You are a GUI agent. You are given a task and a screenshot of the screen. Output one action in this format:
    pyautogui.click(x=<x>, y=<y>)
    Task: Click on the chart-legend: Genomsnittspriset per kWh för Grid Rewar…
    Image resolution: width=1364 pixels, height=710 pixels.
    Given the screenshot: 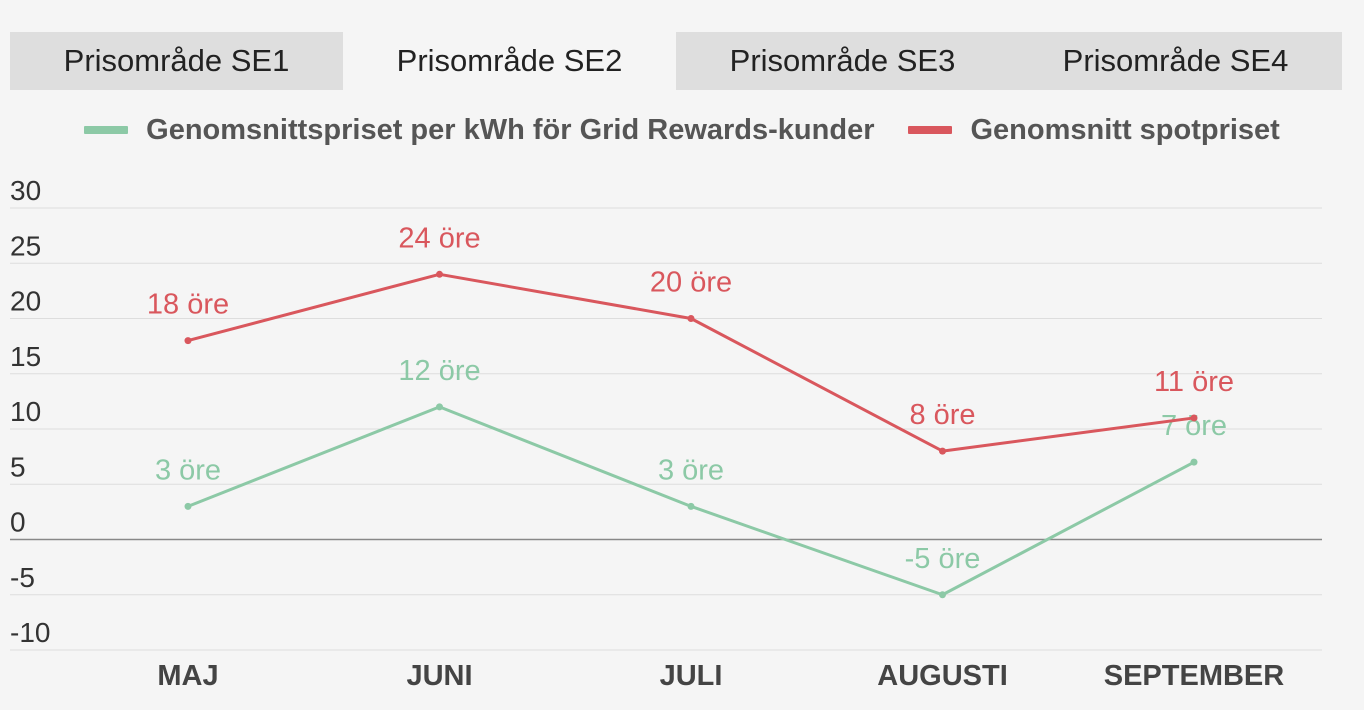 What is the action you would take?
    pyautogui.click(x=682, y=130)
    